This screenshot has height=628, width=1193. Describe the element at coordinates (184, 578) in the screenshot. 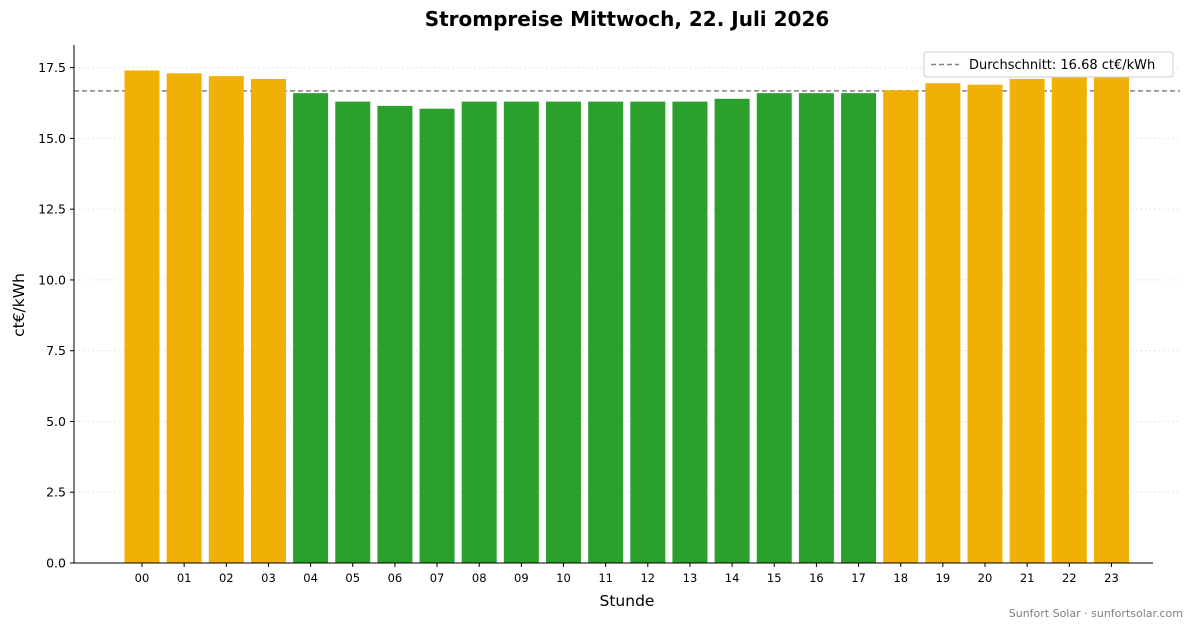

I see `x-tick-label: 01` at that location.